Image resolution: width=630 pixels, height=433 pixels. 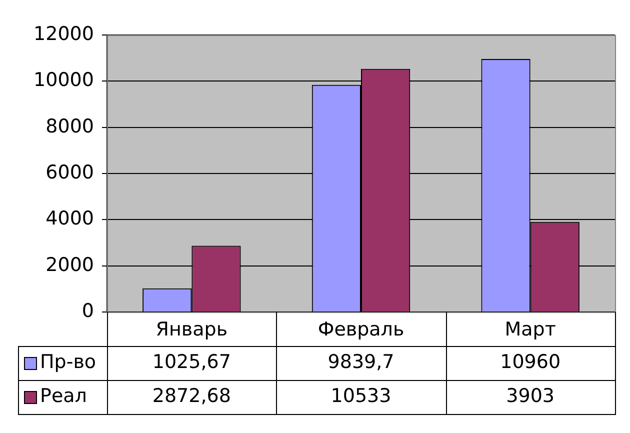 What do you see at coordinates (88, 311) in the screenshot?
I see `y-tick-label: 0` at bounding box center [88, 311].